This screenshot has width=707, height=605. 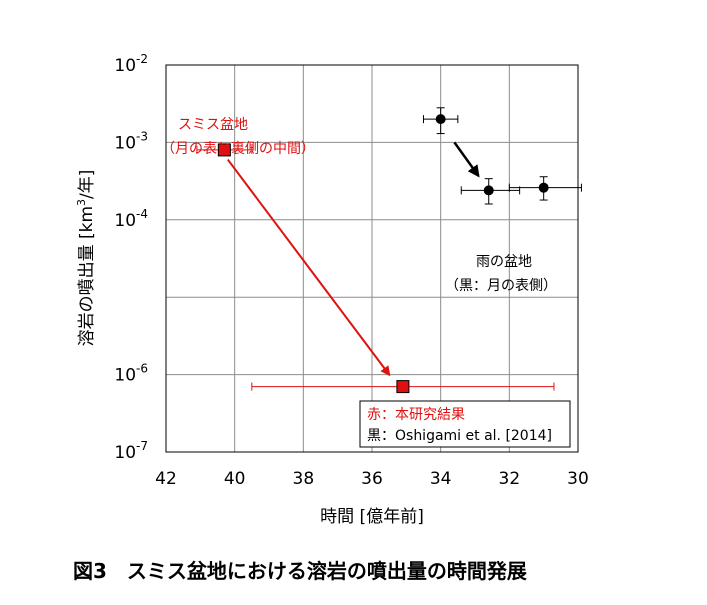 What do you see at coordinates (416, 415) in the screenshot?
I see `legend-entry-red: 赤：本研究結果` at bounding box center [416, 415].